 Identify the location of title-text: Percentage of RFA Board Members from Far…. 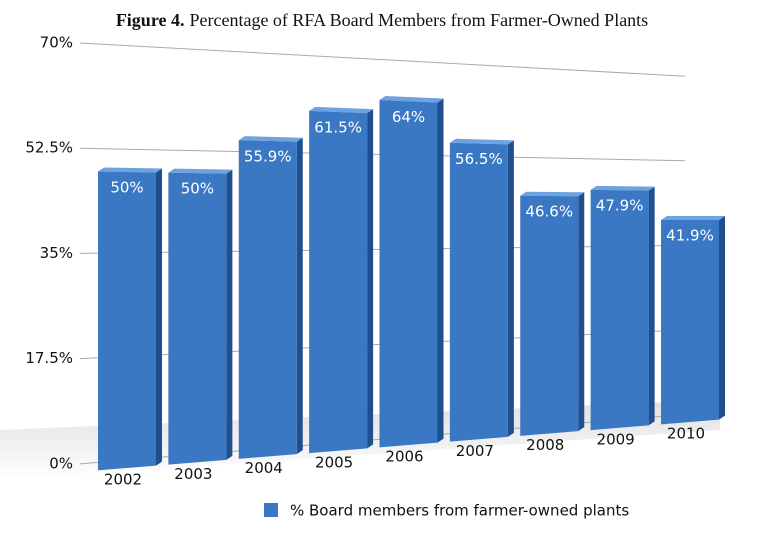
(418, 20).